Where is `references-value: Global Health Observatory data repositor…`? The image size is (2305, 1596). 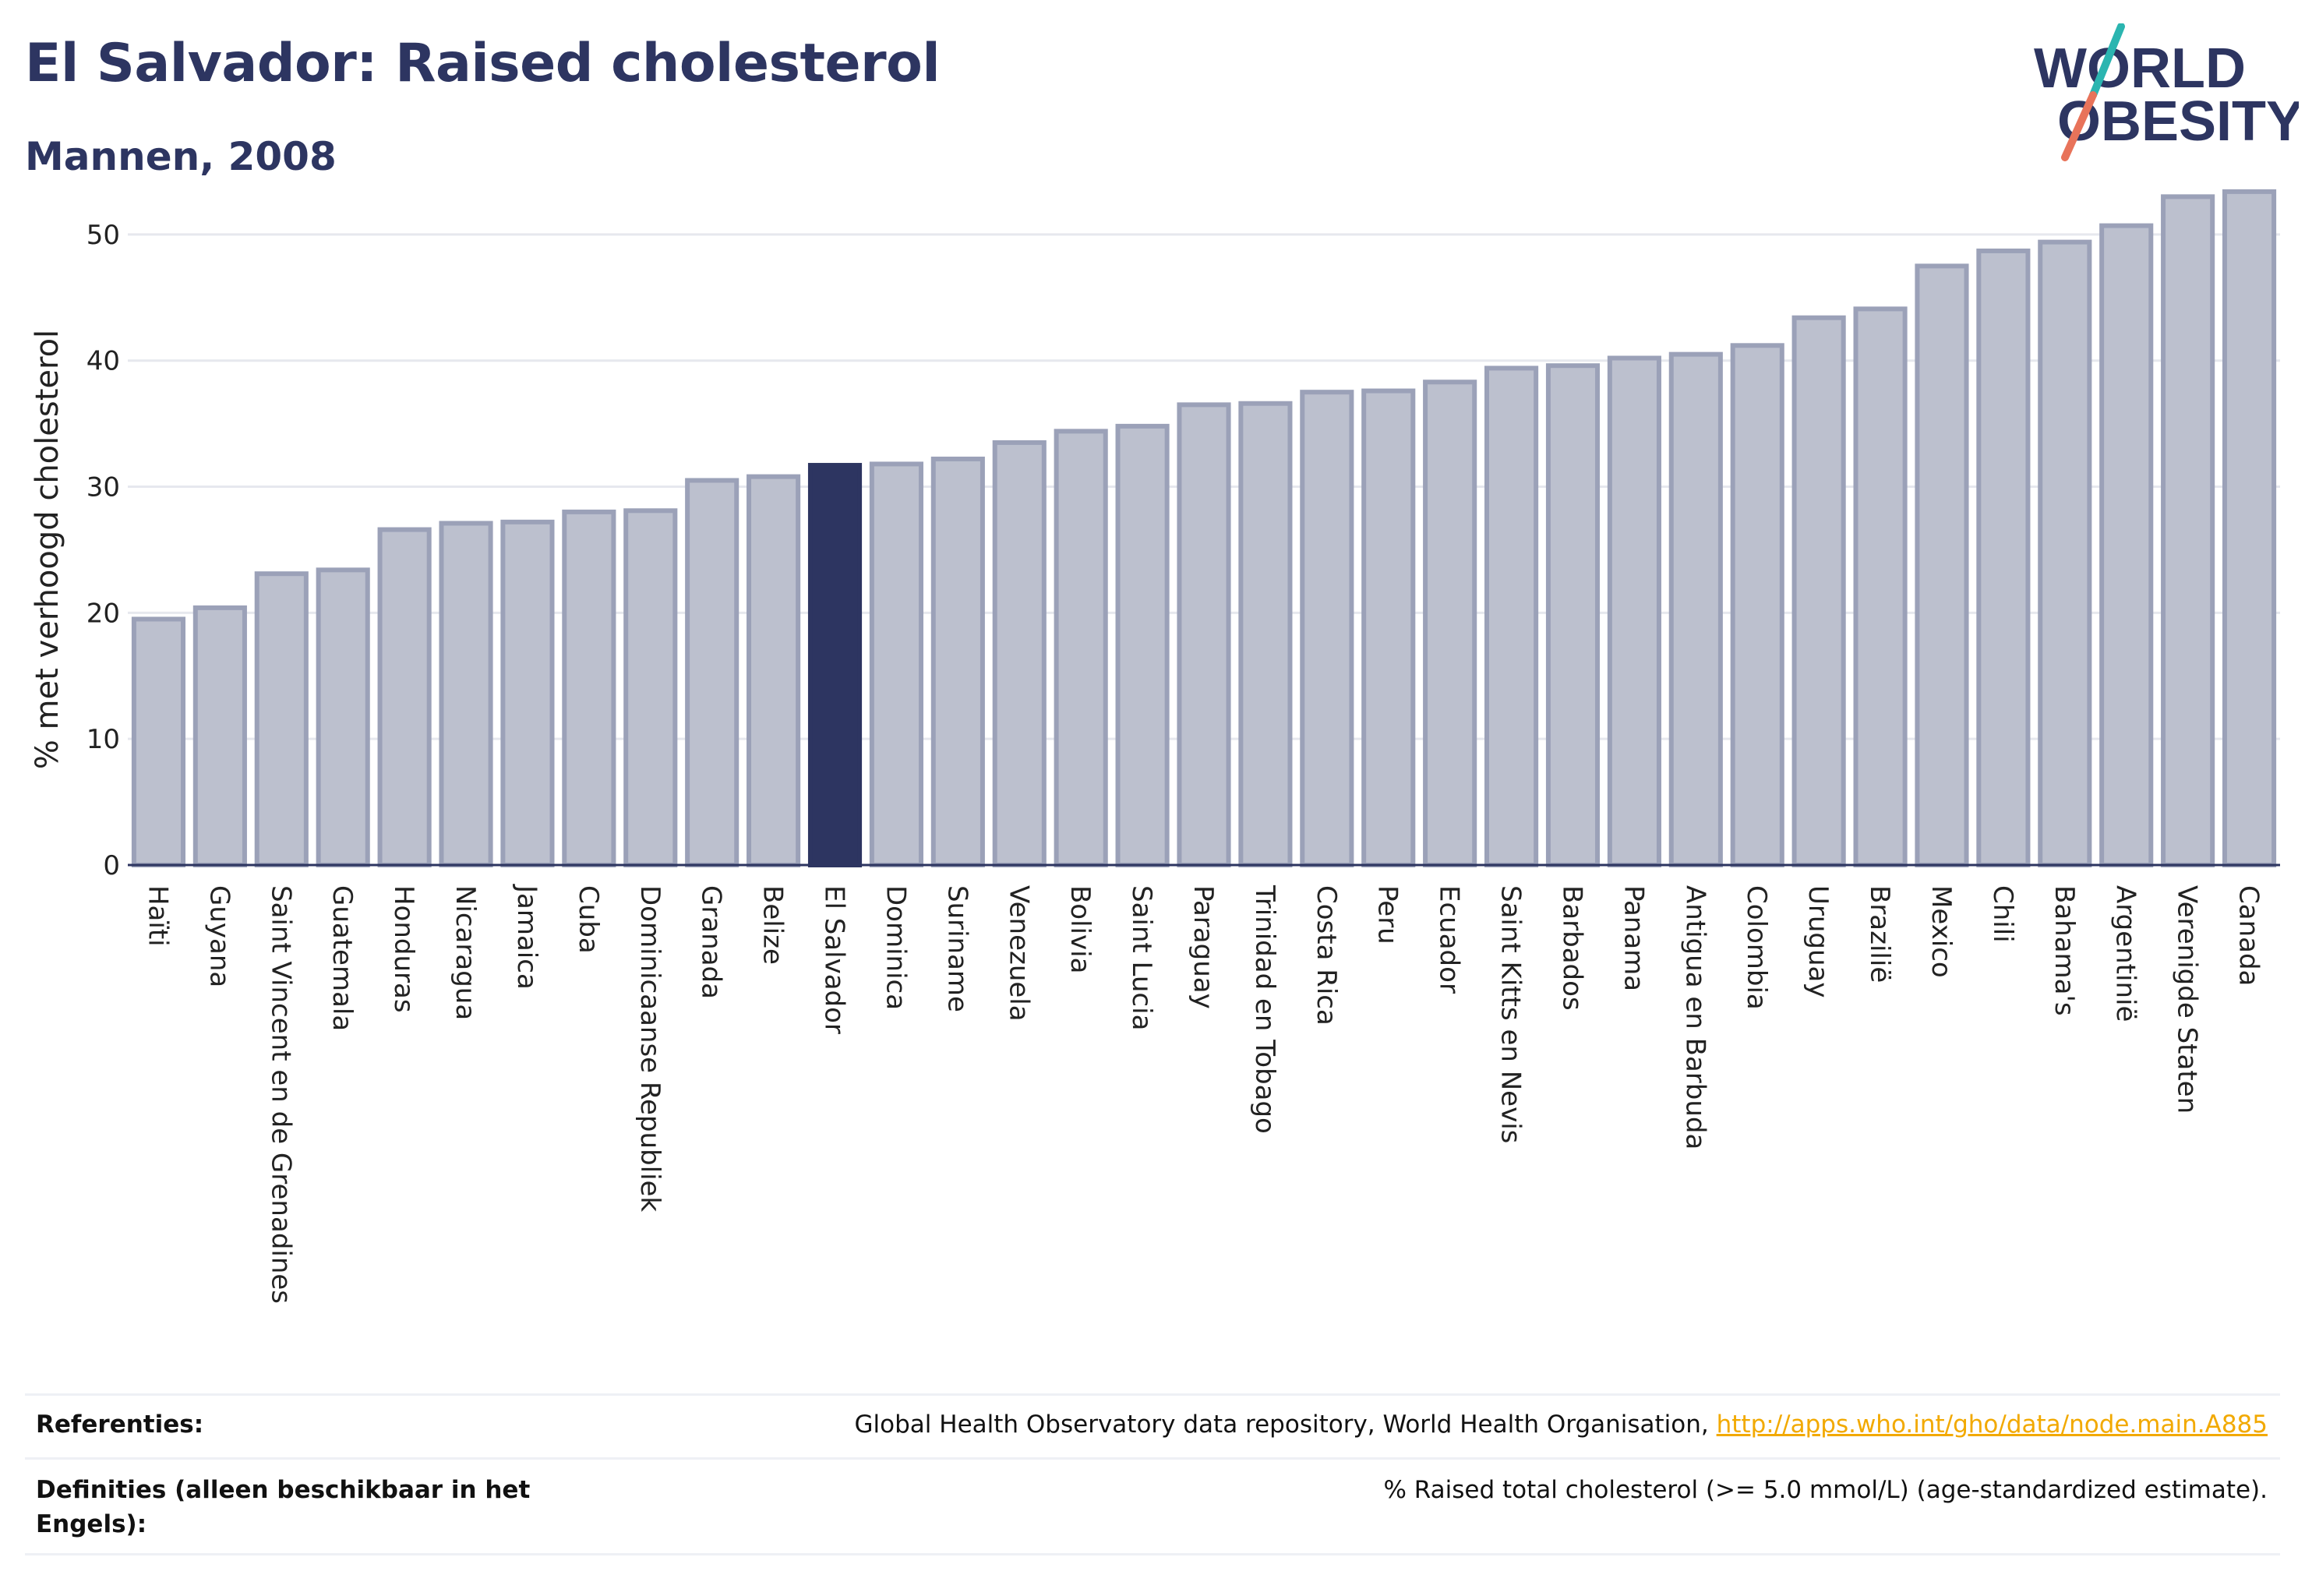
references-value: Global Health Observatory data repositor… is located at coordinates (1561, 1424).